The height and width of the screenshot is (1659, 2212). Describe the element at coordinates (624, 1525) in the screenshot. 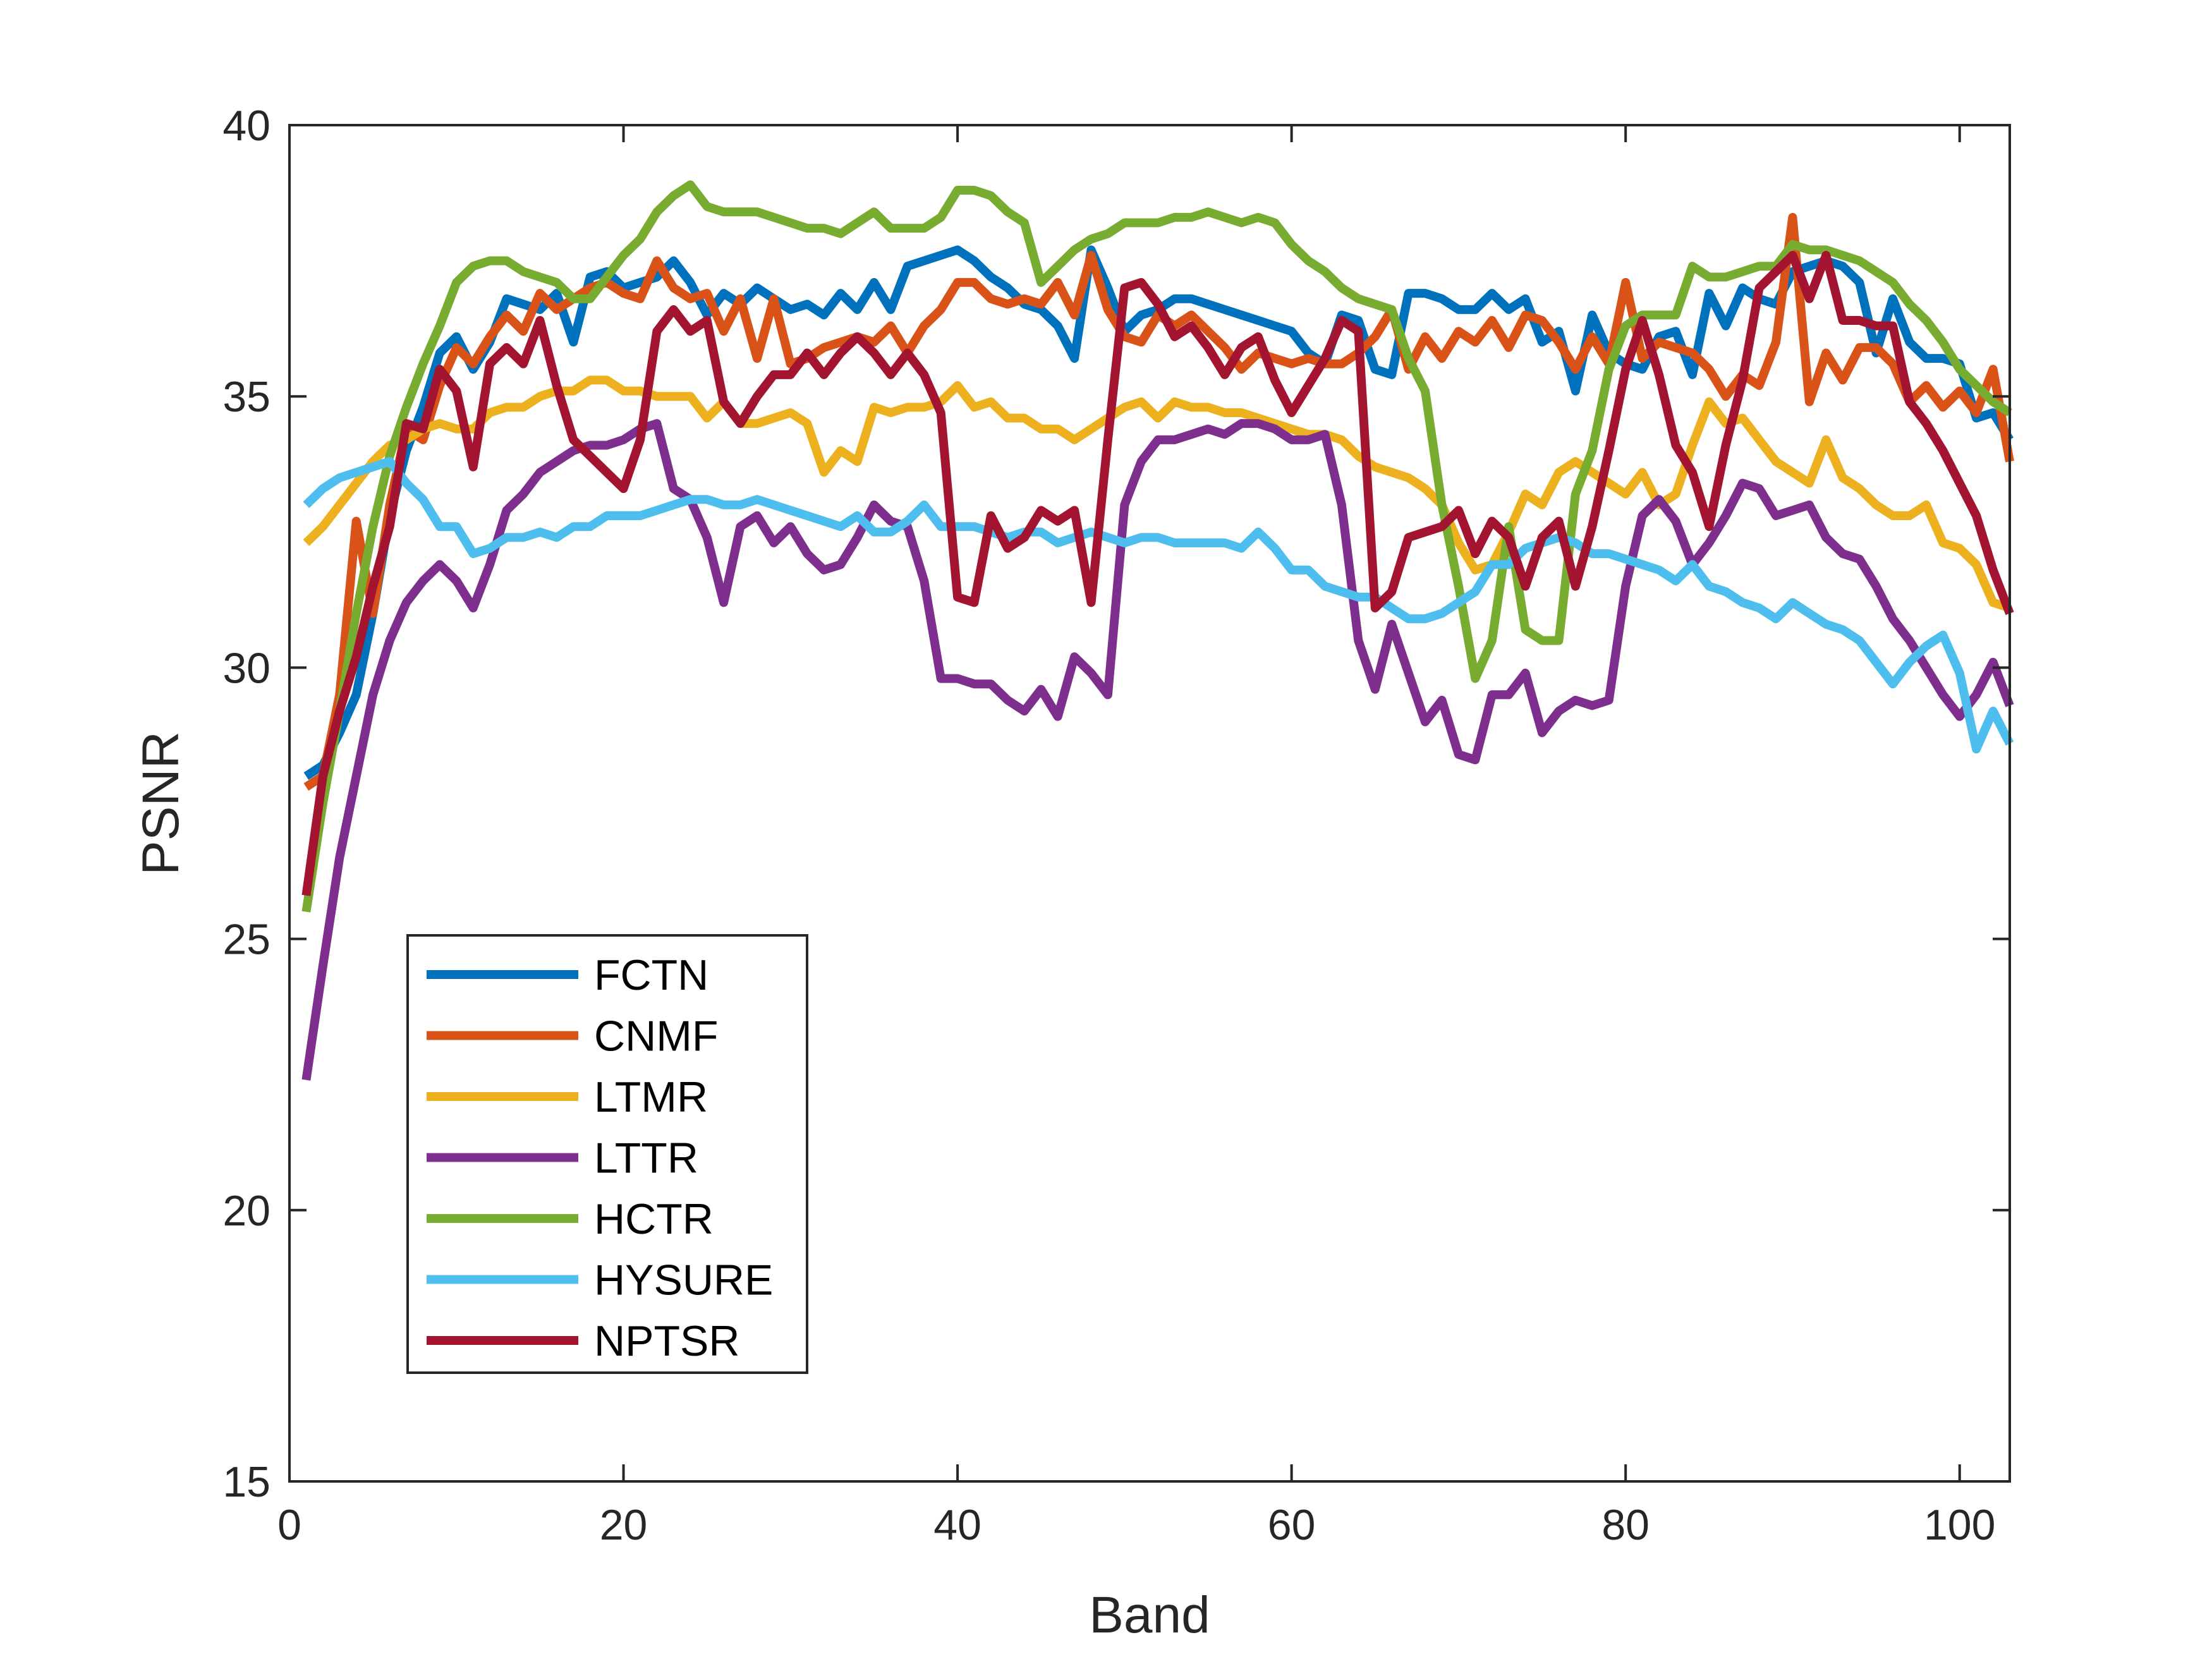

I see `x-tick-label: 20` at that location.